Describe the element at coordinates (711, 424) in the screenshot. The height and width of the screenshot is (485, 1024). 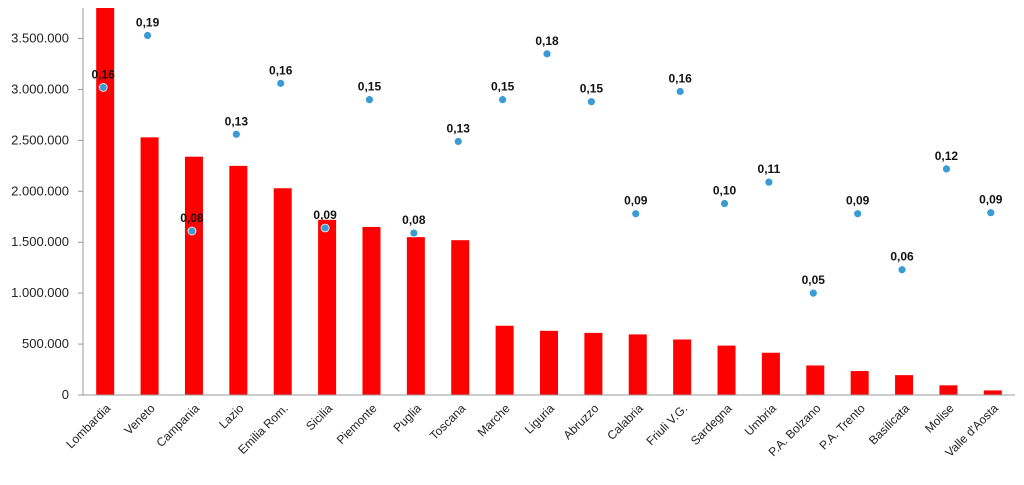
I see `x-tick-label: Sardegna` at that location.